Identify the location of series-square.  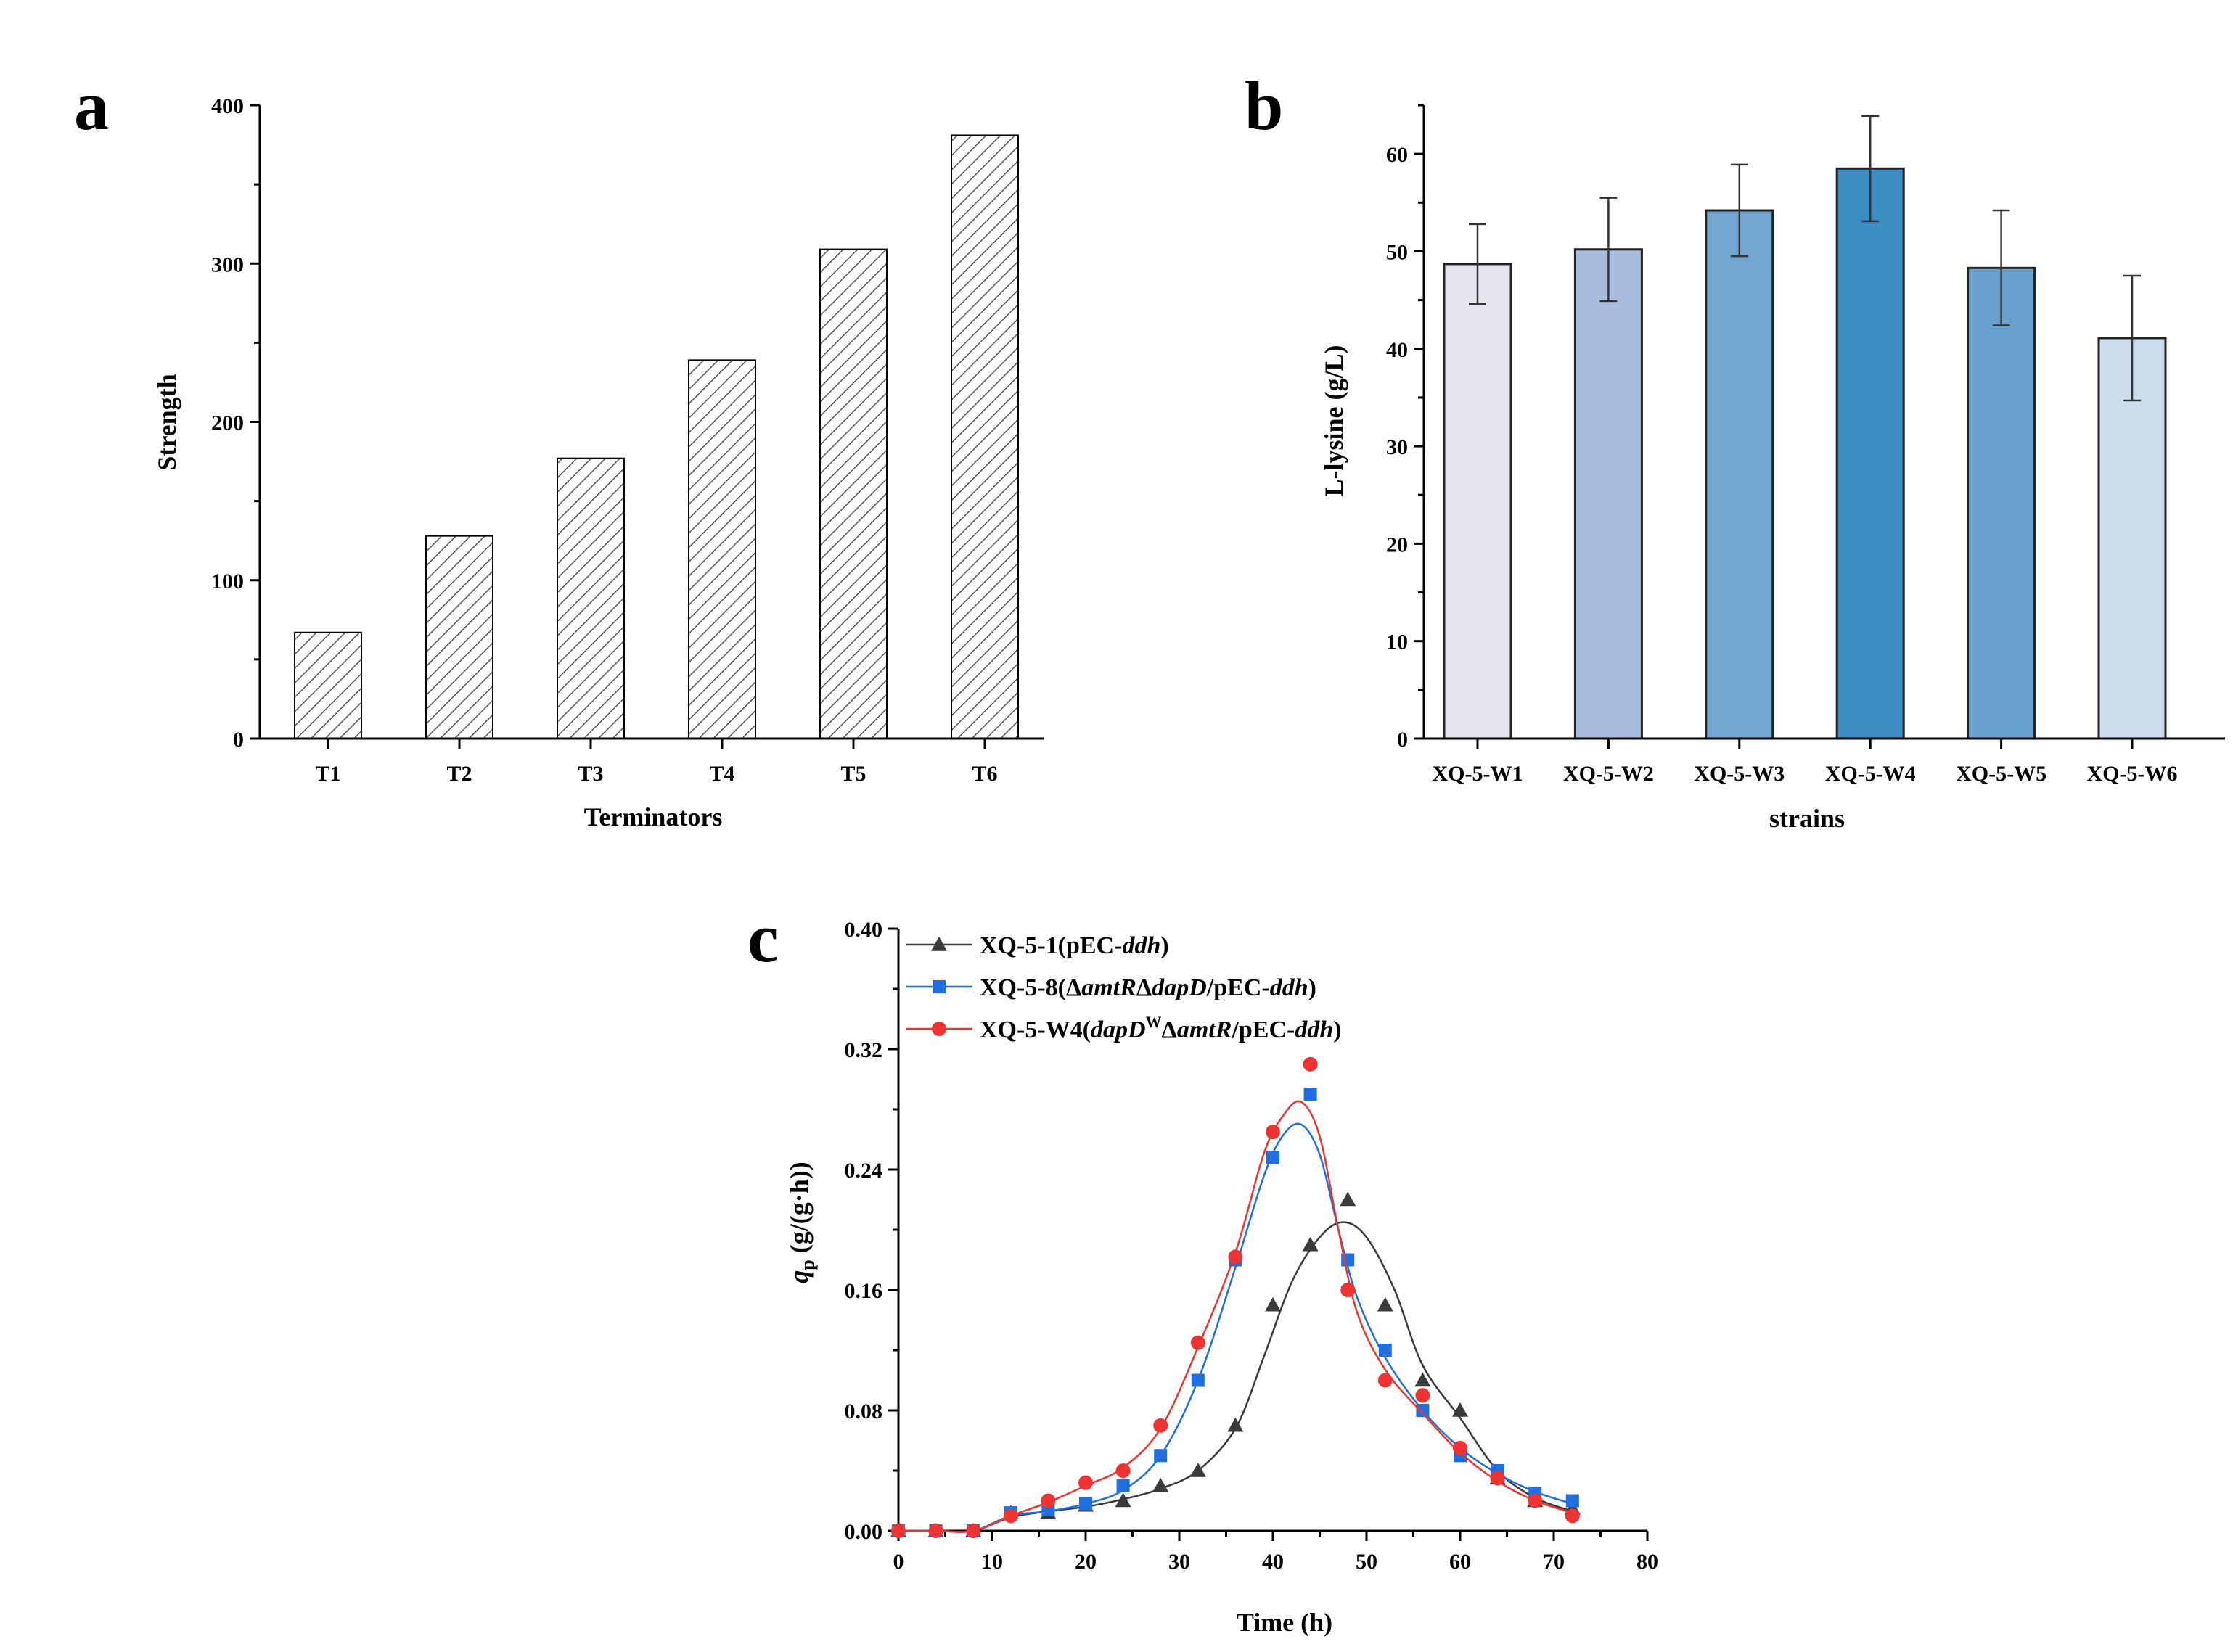
(1235, 1312).